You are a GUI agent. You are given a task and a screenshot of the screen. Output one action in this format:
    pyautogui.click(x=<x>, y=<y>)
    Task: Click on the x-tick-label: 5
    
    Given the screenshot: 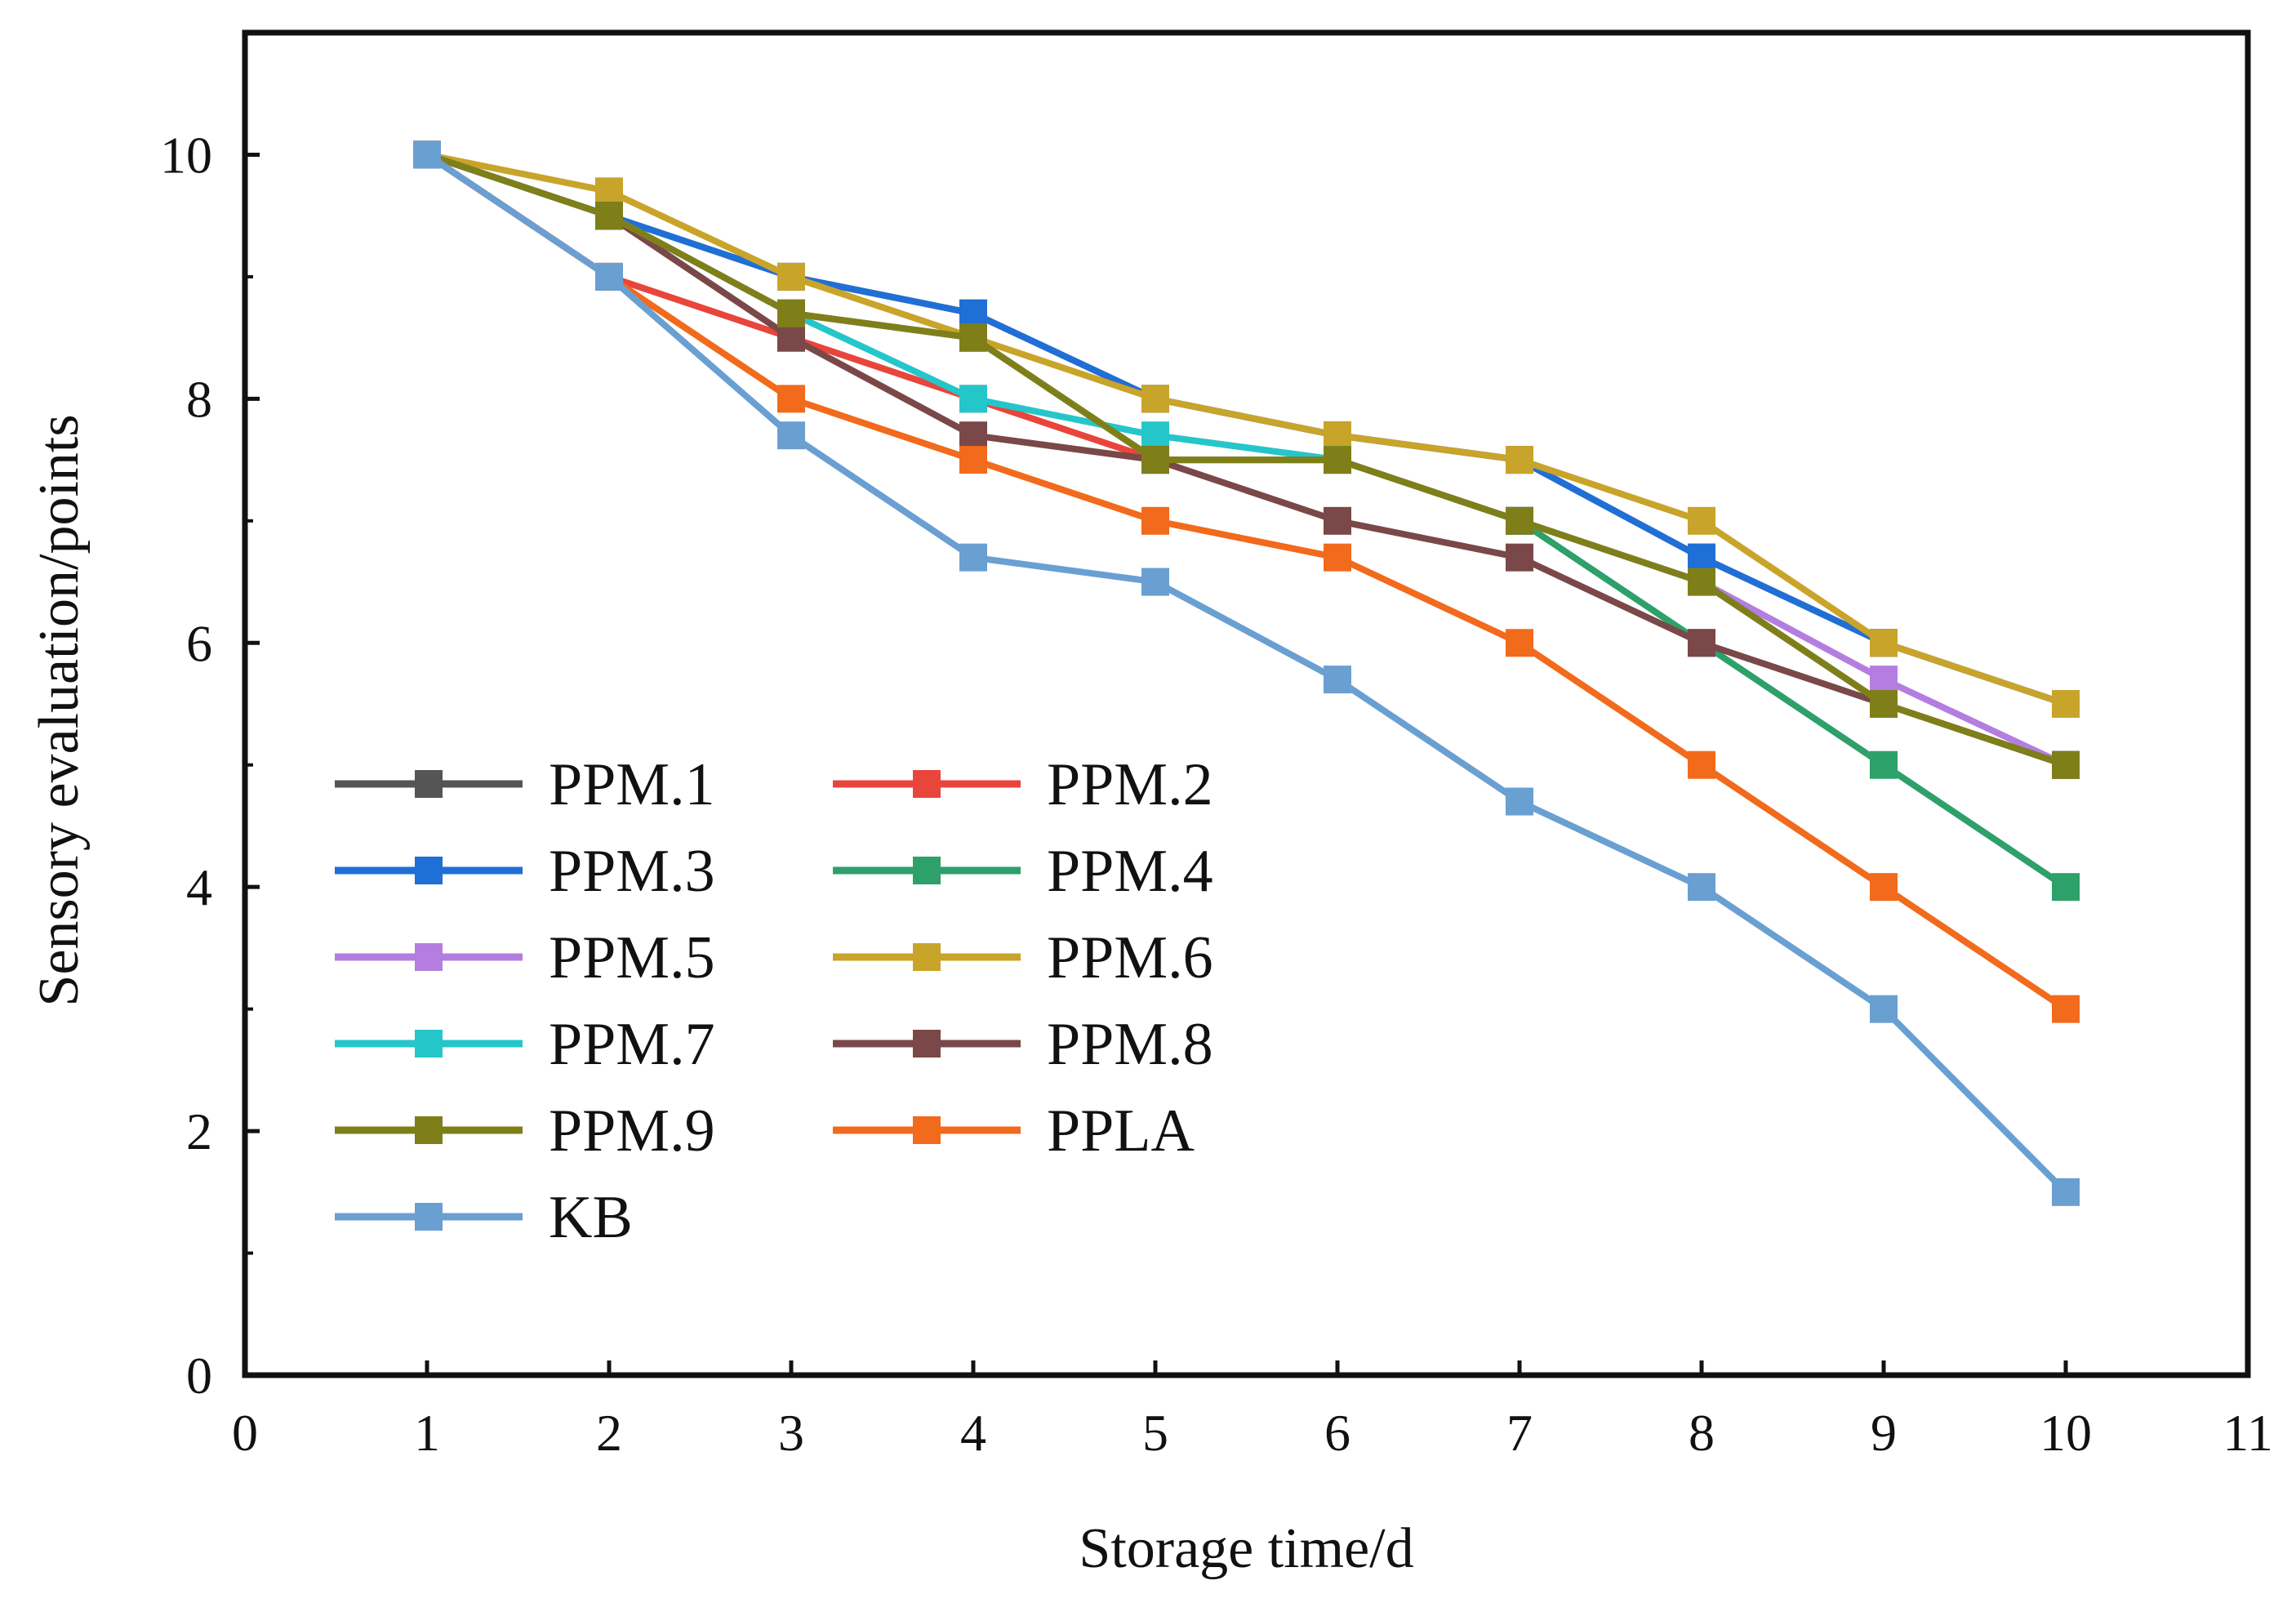 What is the action you would take?
    pyautogui.click(x=1155, y=1433)
    